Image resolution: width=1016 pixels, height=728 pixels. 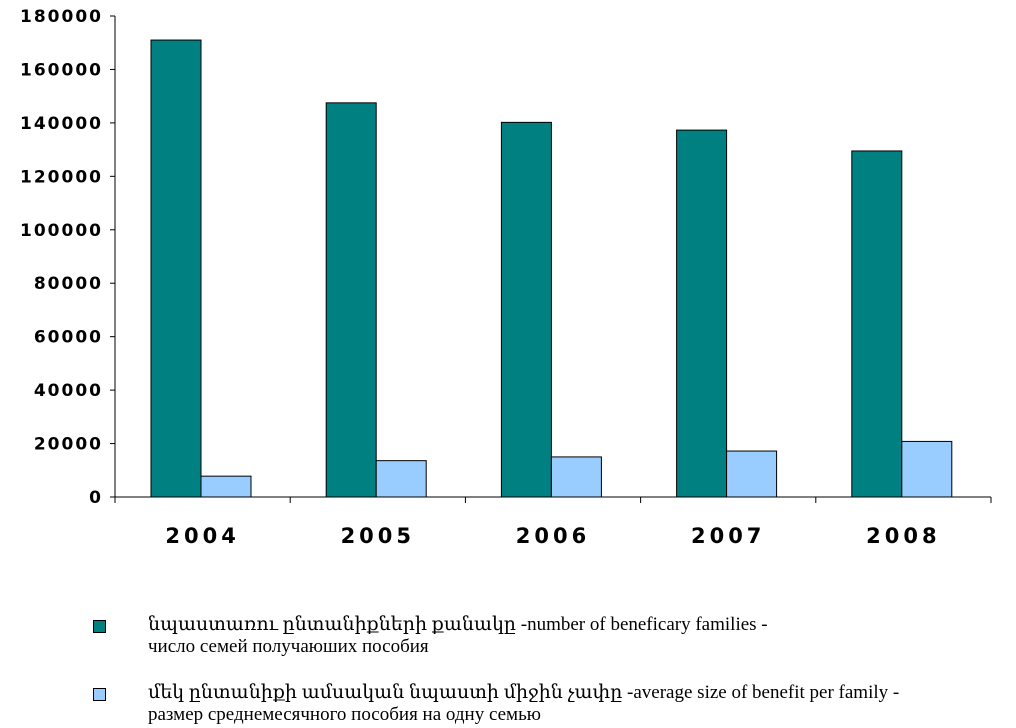 What do you see at coordinates (68, 284) in the screenshot?
I see `y-tick-label: 80000` at bounding box center [68, 284].